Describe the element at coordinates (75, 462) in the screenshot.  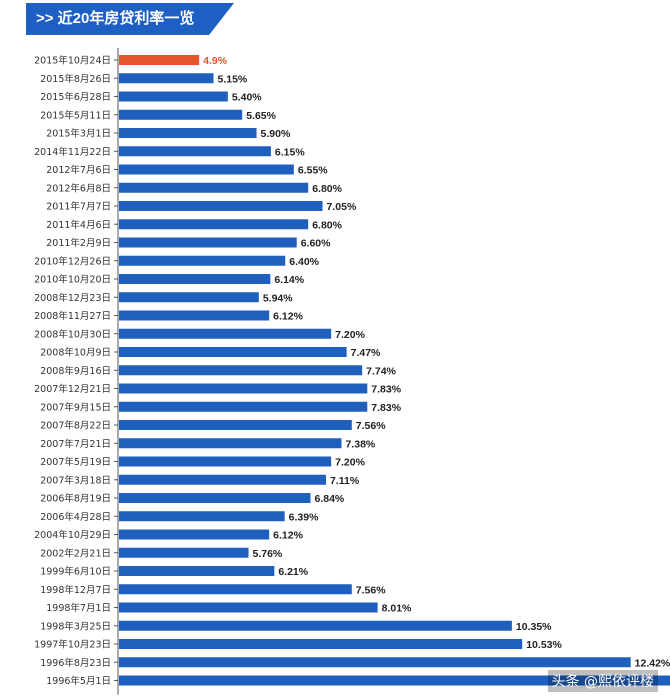
I see `category-label: 2007年5月19日` at that location.